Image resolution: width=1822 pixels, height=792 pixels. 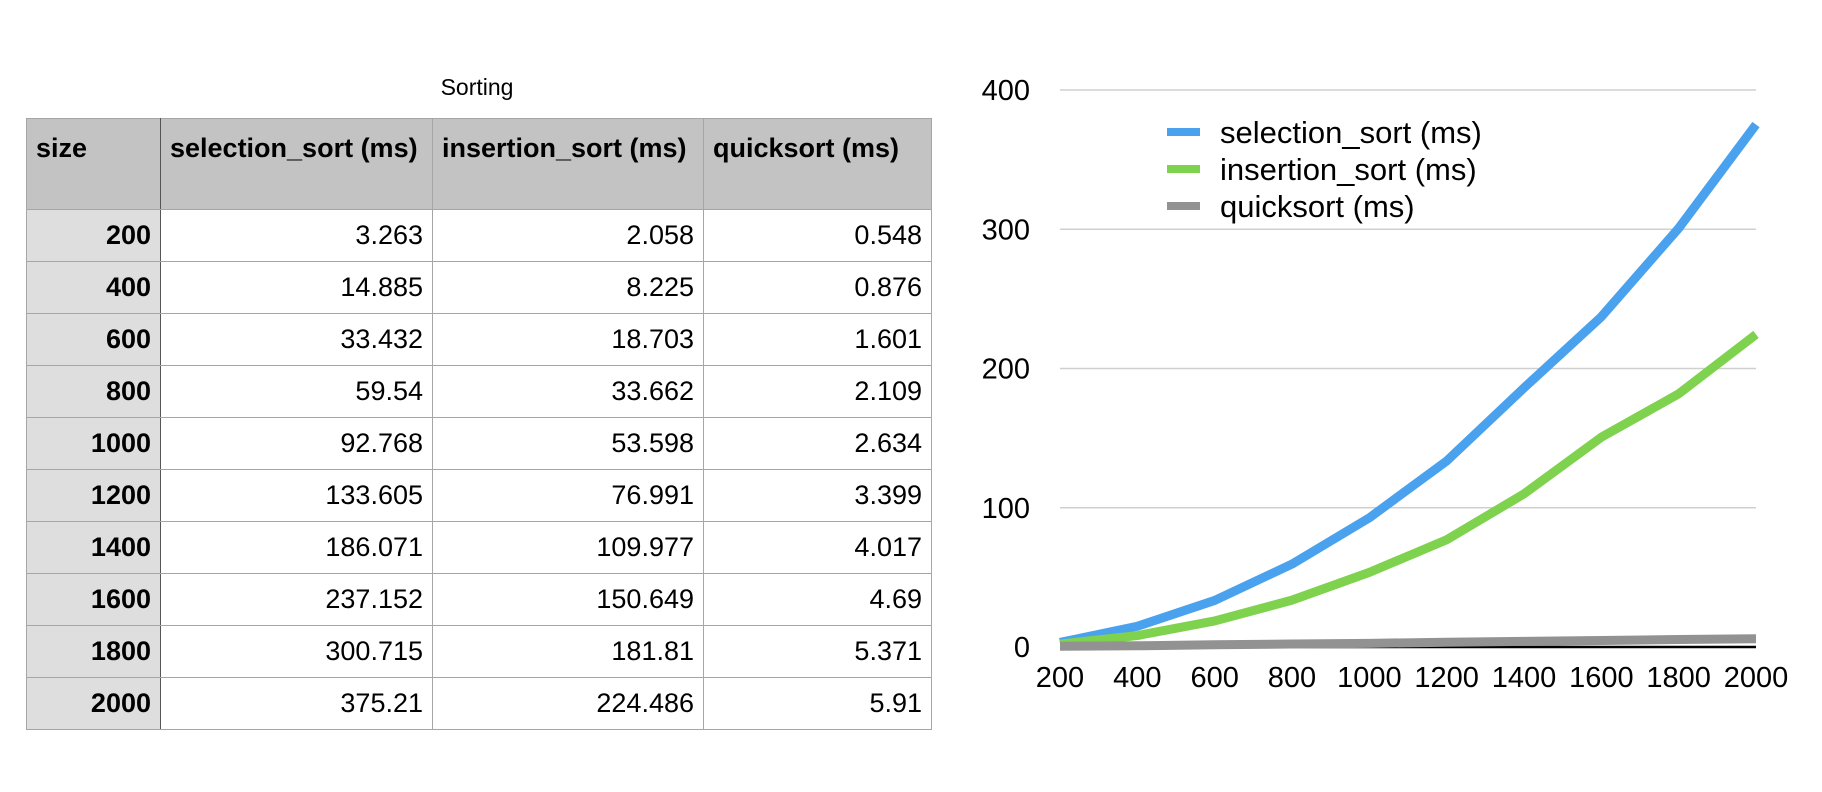 What do you see at coordinates (477, 87) in the screenshot?
I see `table-title: Sorting` at bounding box center [477, 87].